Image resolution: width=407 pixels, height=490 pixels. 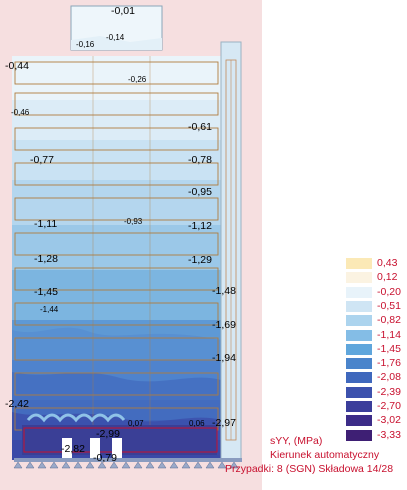 What do you see at coordinates (389, 420) in the screenshot?
I see `legend-value: -3,02` at bounding box center [389, 420].